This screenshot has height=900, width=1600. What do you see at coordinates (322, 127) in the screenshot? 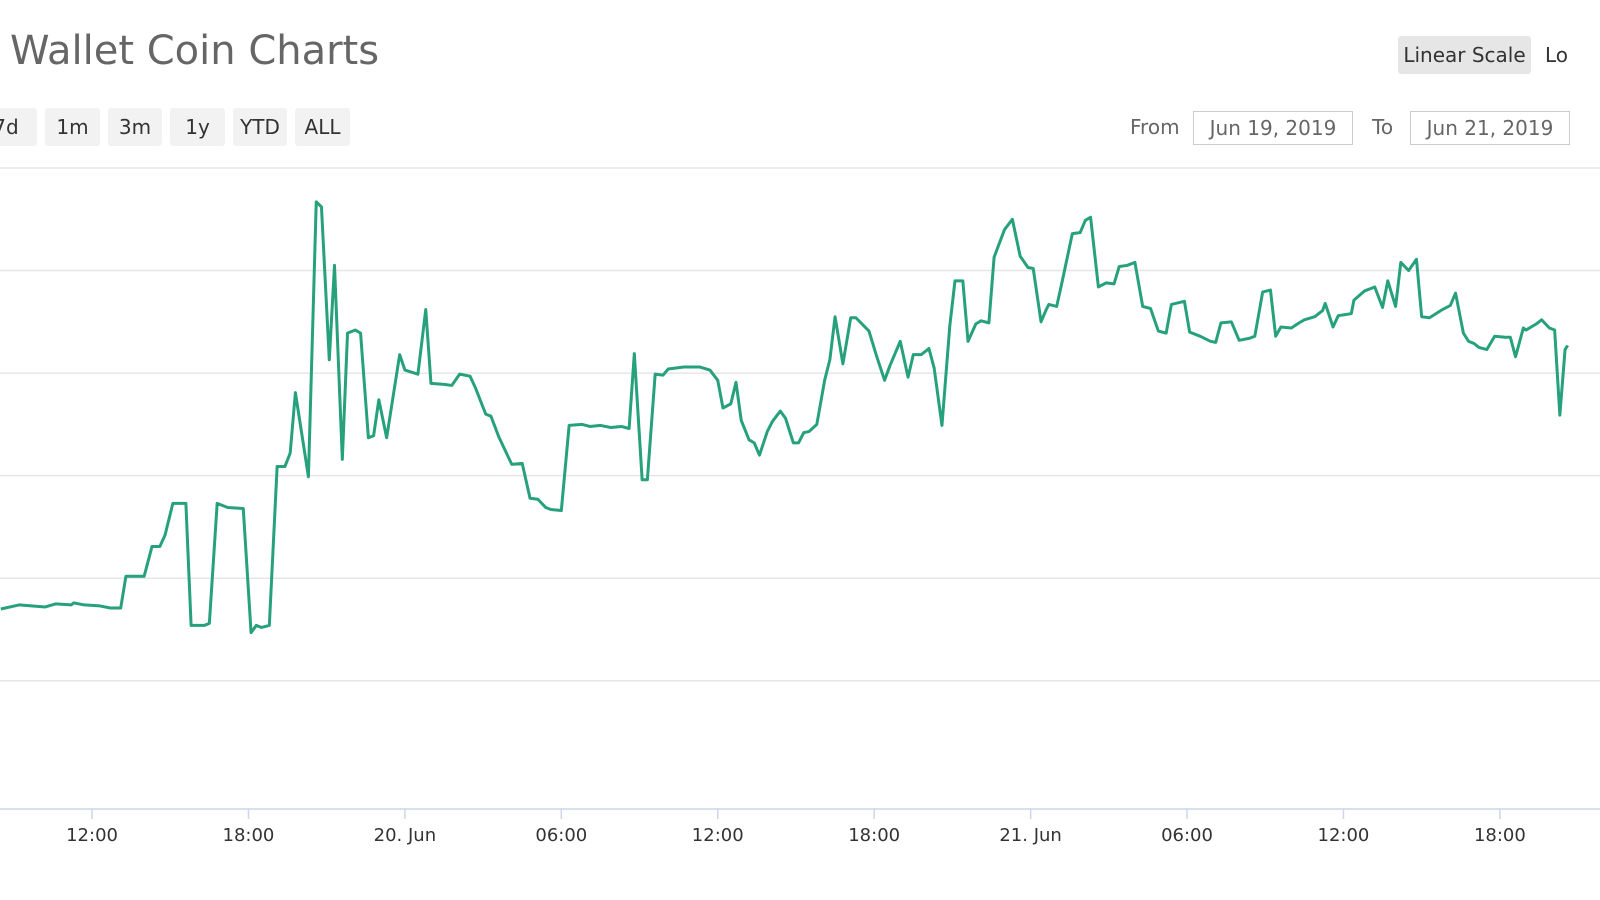
I see `range-button: ALL` at bounding box center [322, 127].